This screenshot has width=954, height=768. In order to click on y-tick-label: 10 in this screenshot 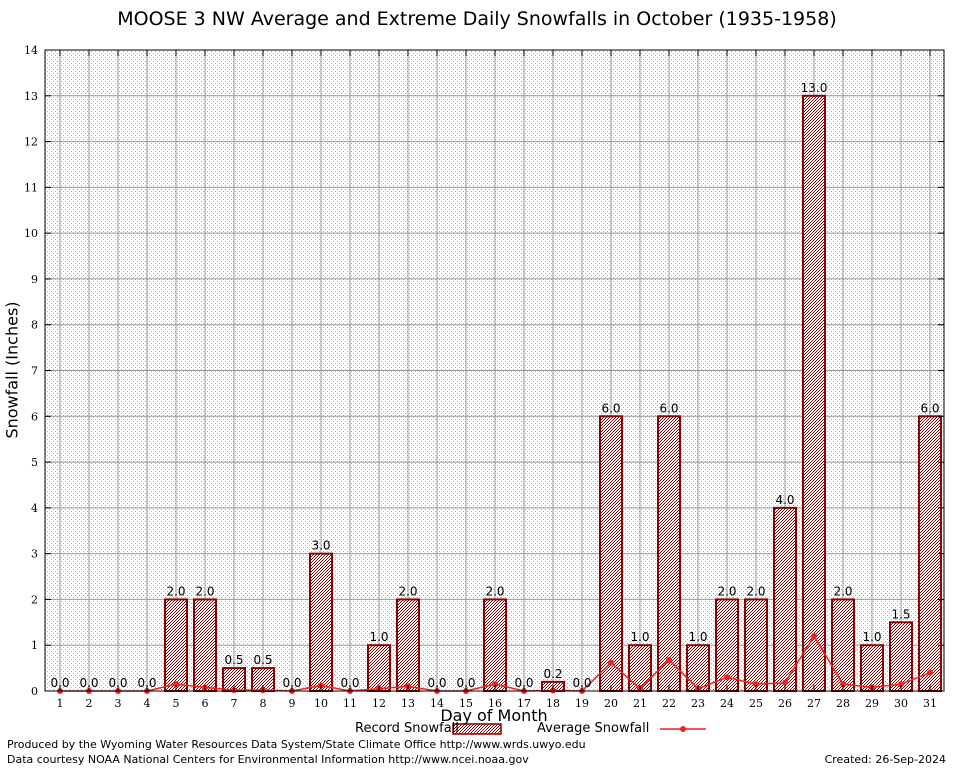, I will do `click(31, 233)`.